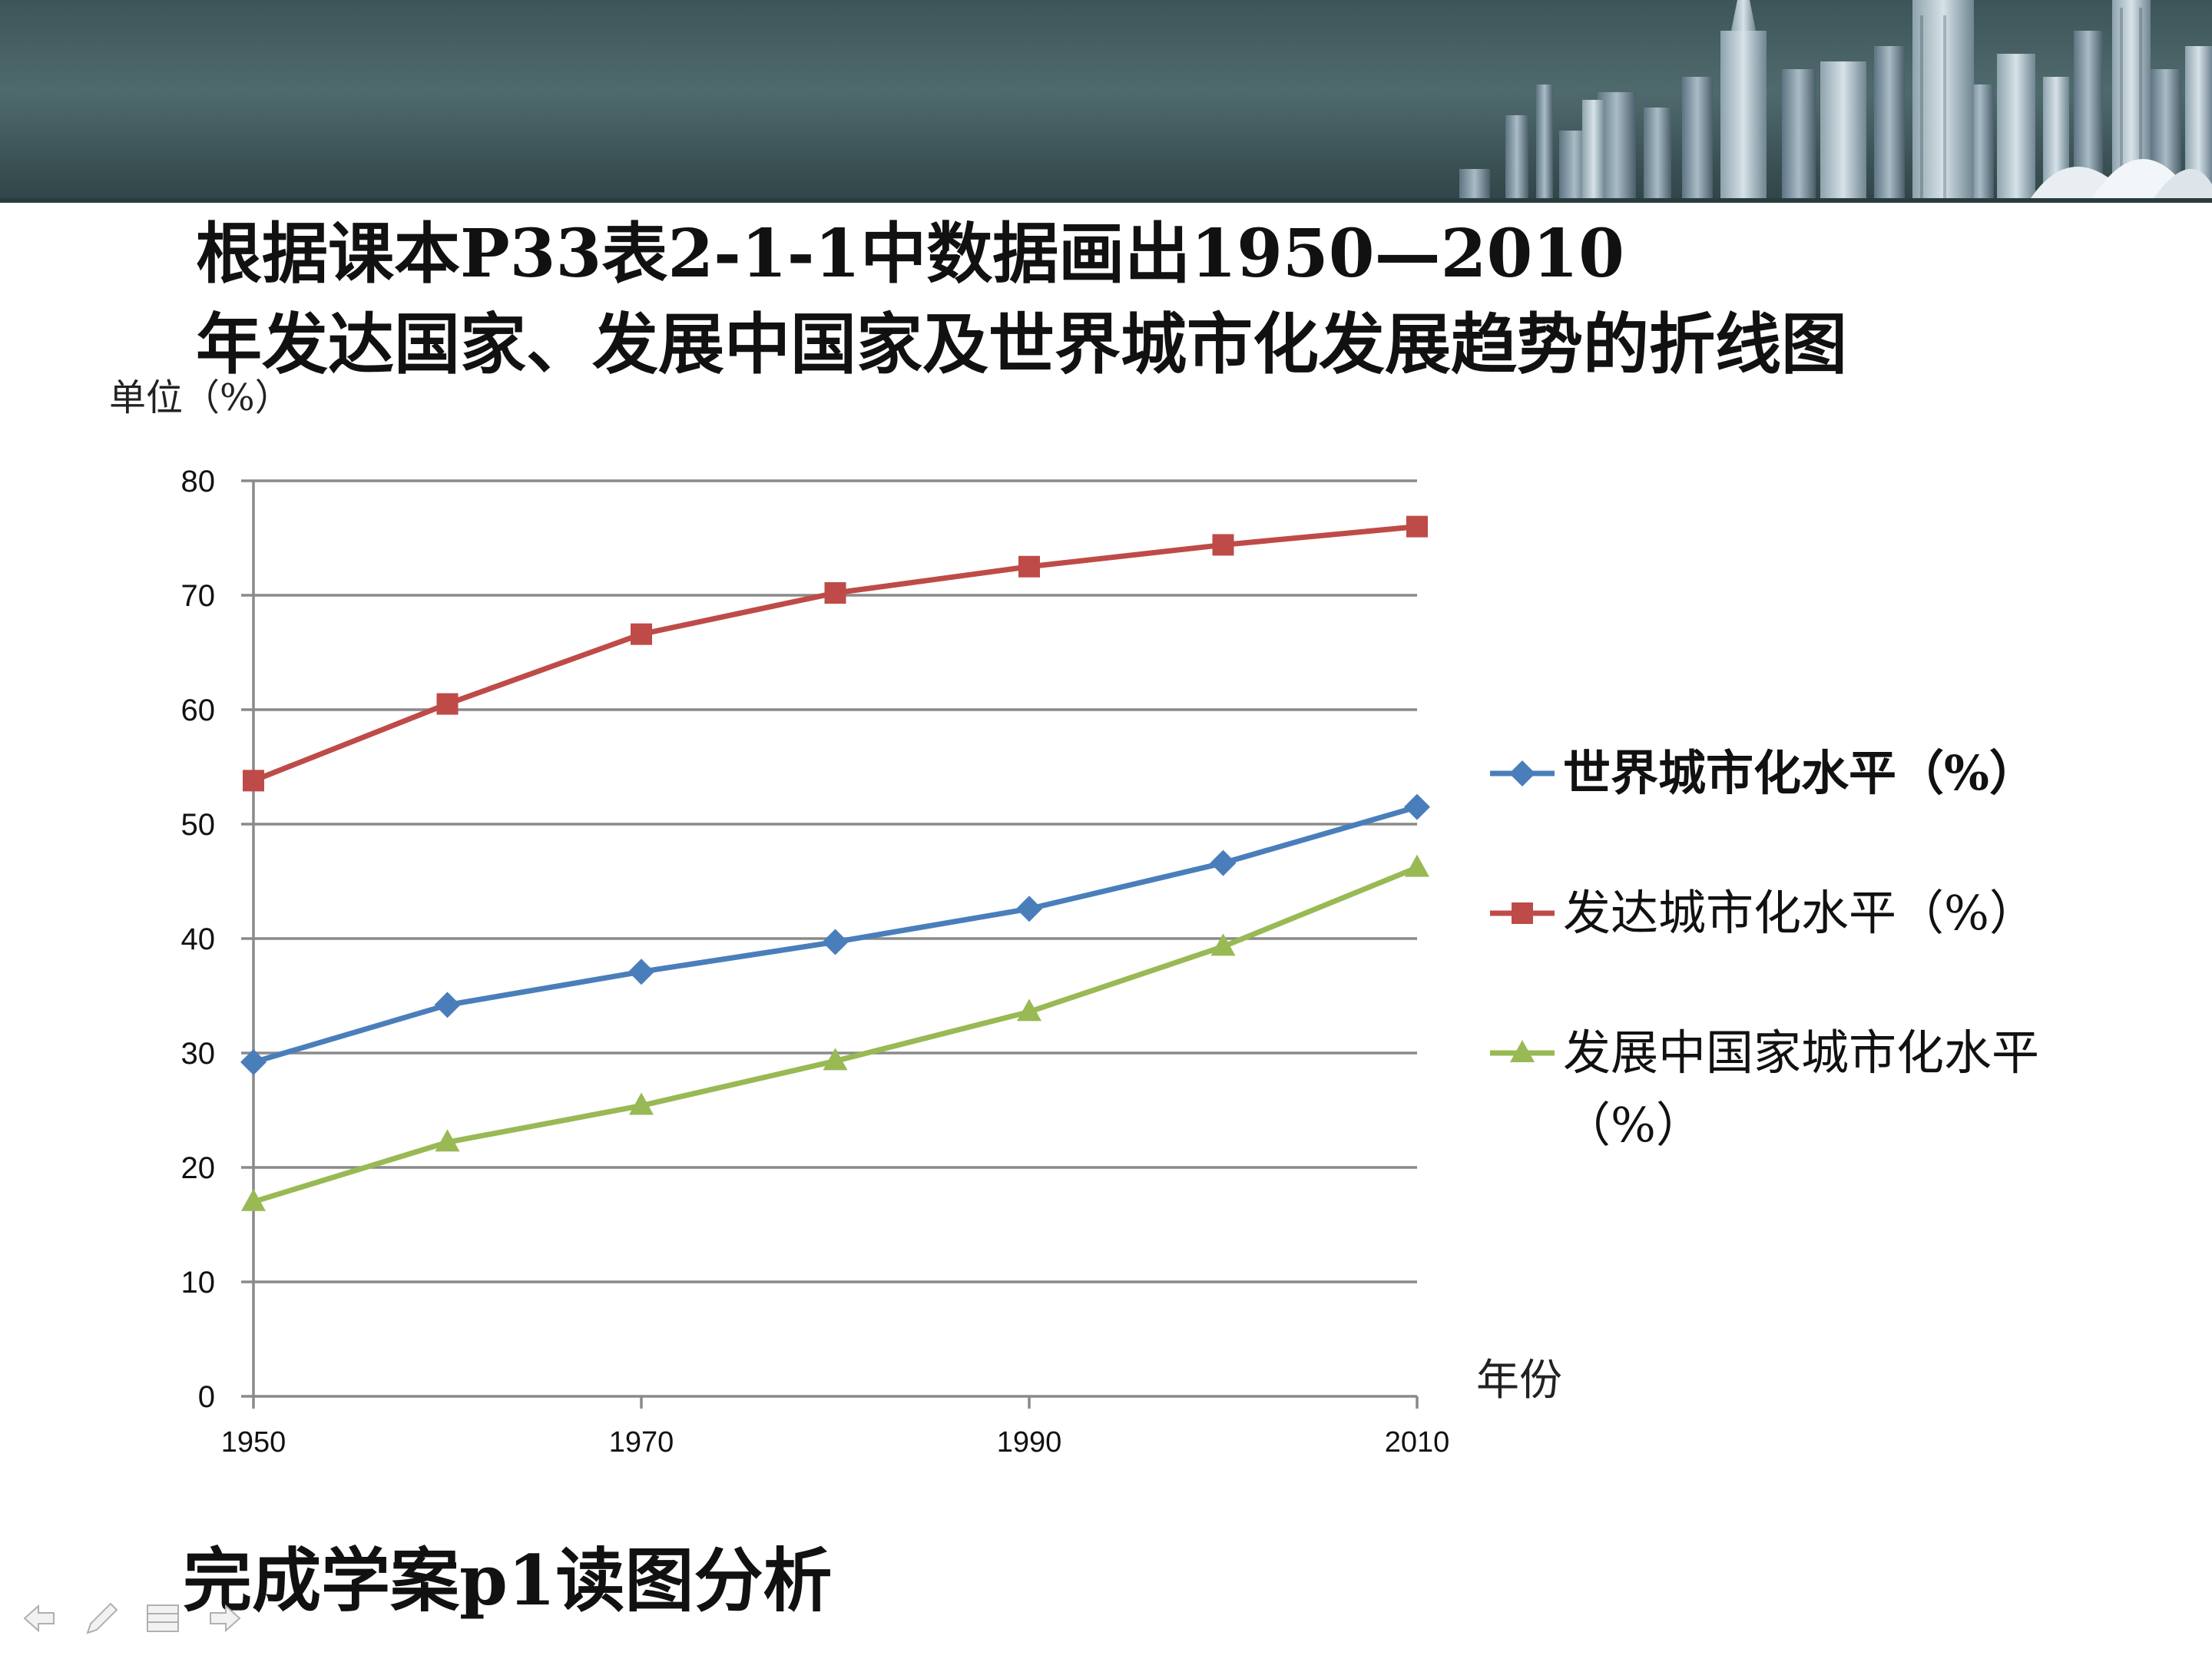  I want to click on legend-item-developing: 发展中国家城市化水平（%）, so click(1851, 1089).